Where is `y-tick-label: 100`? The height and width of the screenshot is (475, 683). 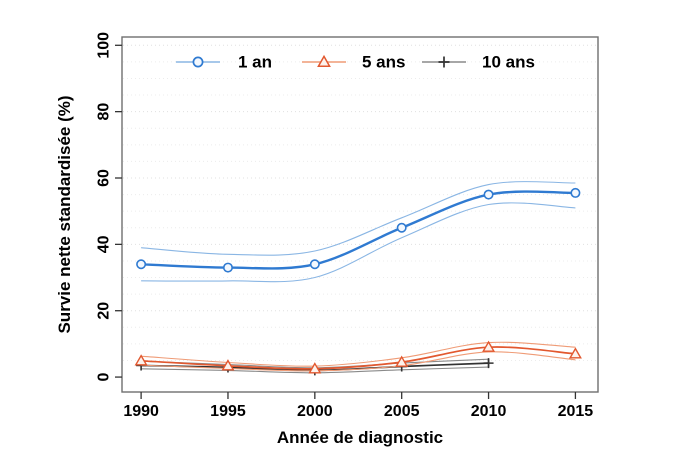
y-tick-label: 100 is located at coordinates (104, 45).